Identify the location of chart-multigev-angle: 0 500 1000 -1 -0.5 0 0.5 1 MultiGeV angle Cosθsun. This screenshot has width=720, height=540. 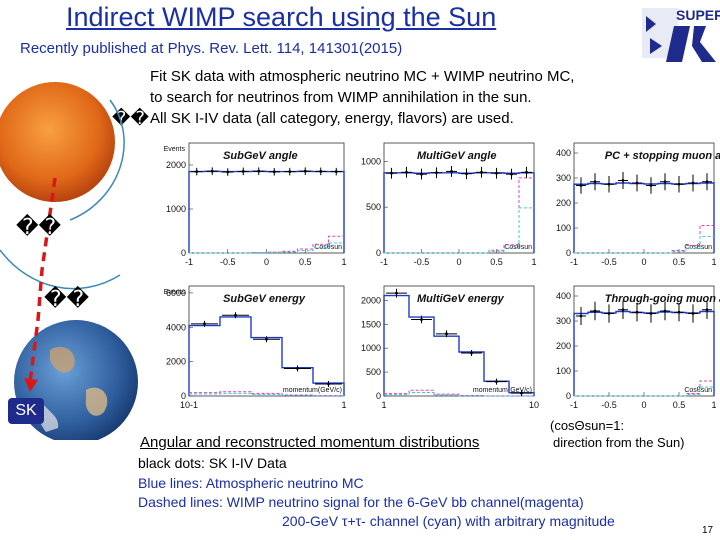
(445, 205).